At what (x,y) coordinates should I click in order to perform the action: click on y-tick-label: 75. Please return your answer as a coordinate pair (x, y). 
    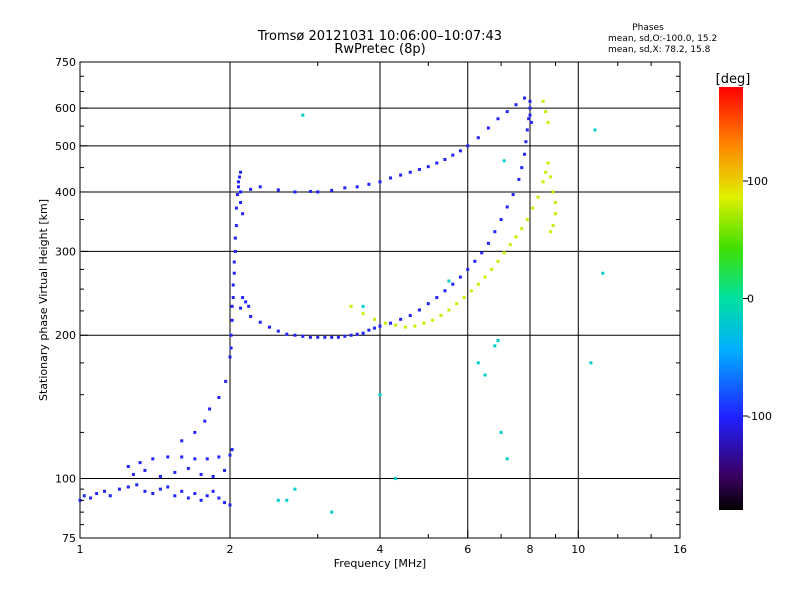
    Looking at the image, I should click on (69, 538).